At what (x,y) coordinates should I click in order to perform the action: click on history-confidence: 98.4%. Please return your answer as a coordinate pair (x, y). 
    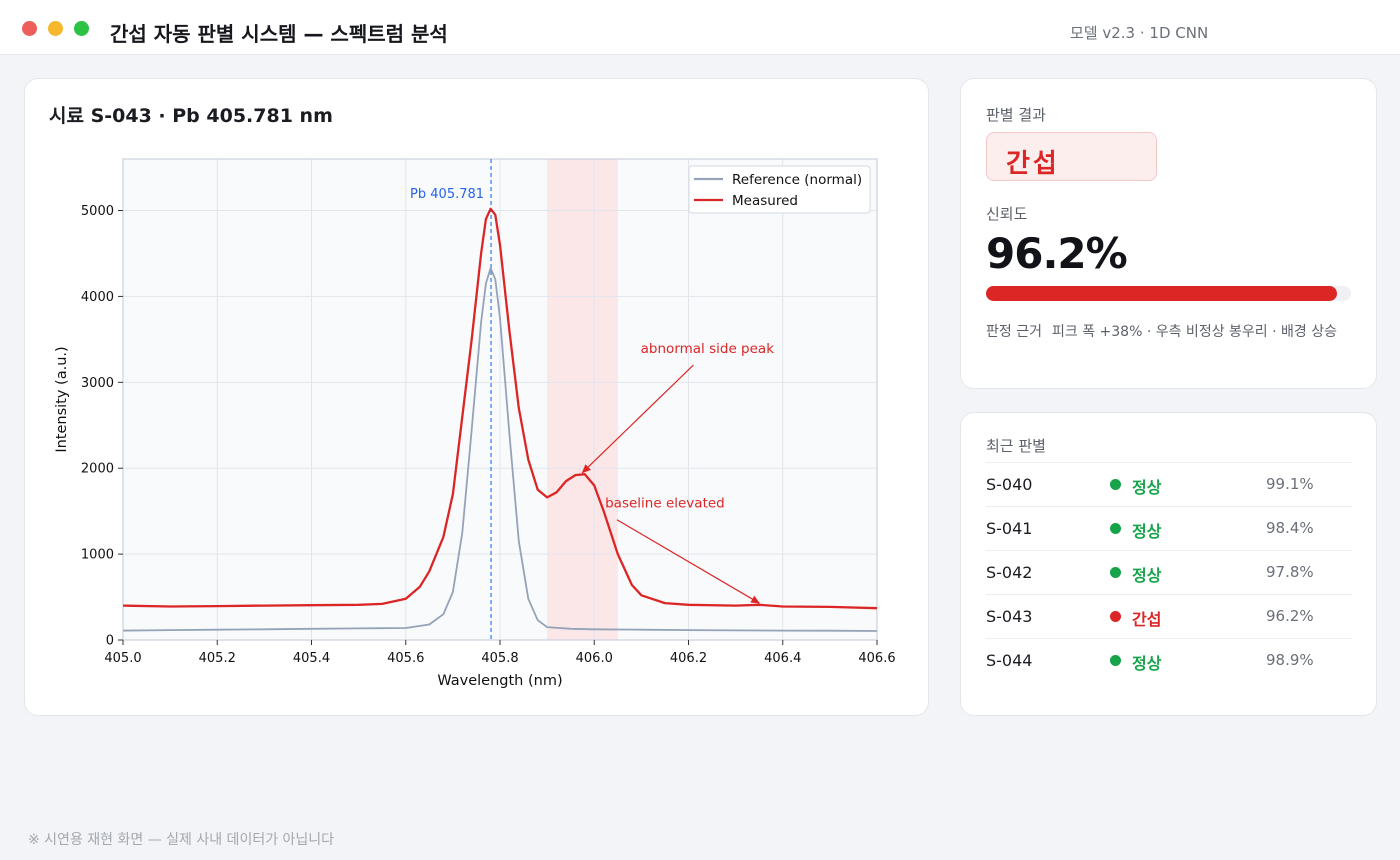
    Looking at the image, I should click on (1290, 528).